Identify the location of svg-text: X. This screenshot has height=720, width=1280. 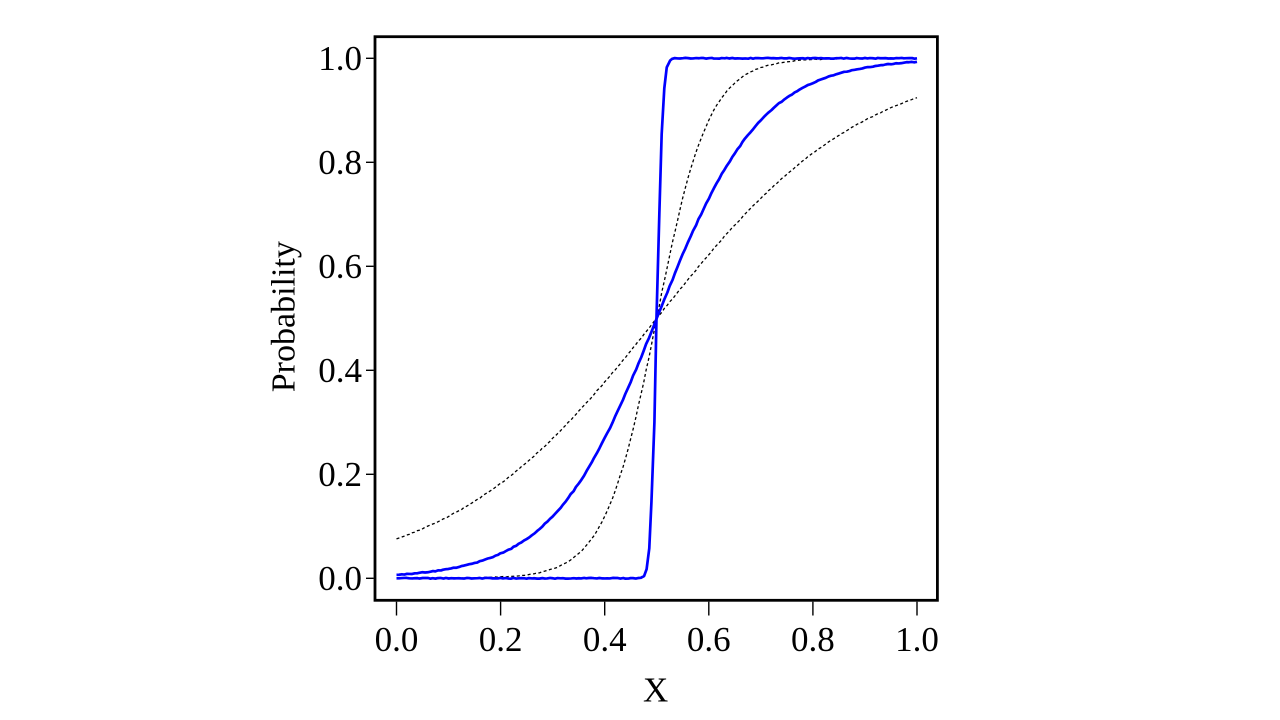
(655, 690).